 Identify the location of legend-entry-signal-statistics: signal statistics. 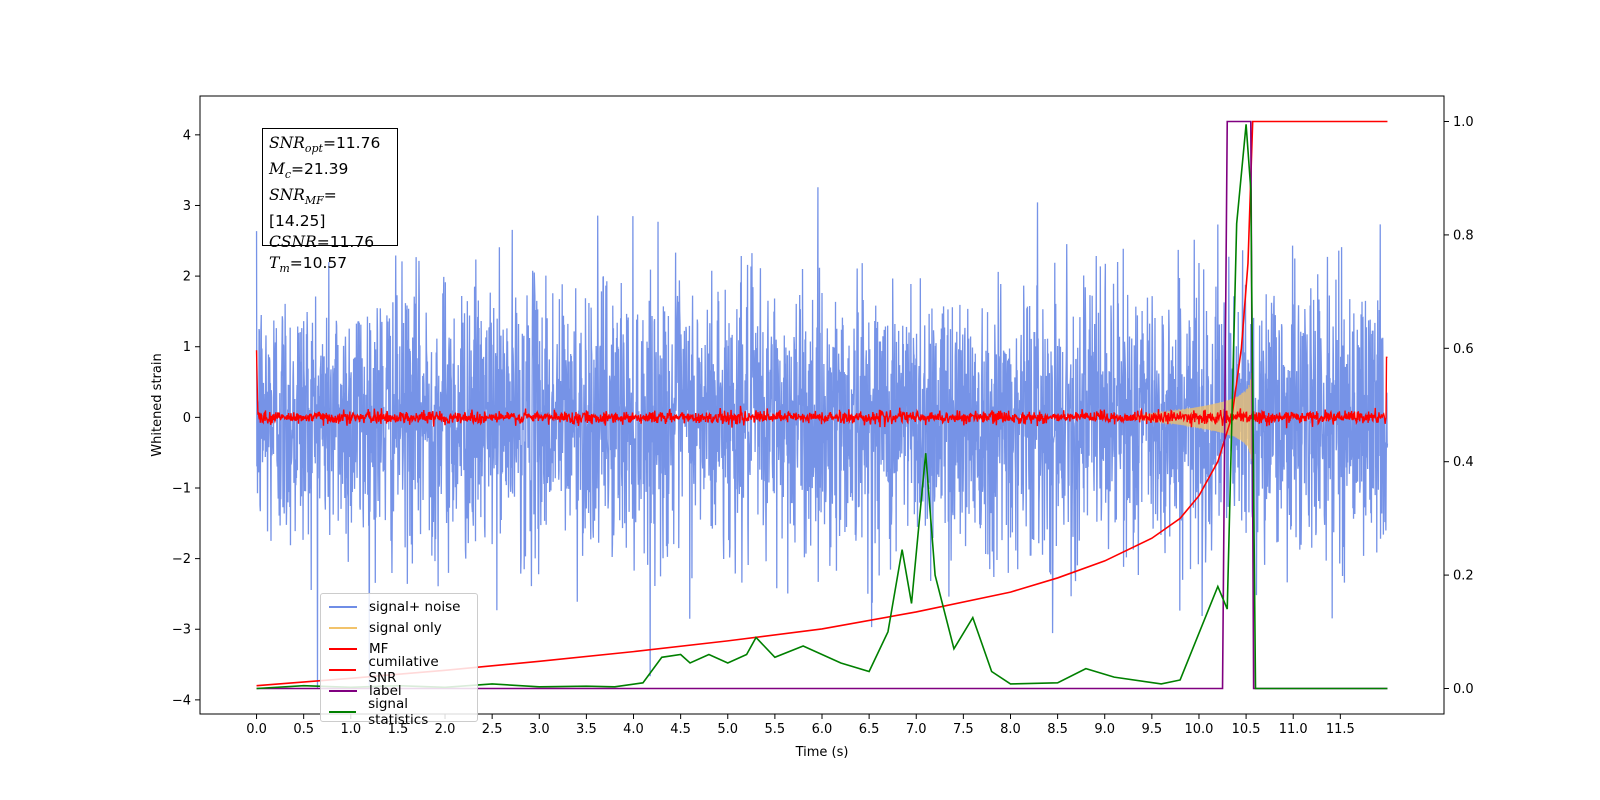
(399, 712).